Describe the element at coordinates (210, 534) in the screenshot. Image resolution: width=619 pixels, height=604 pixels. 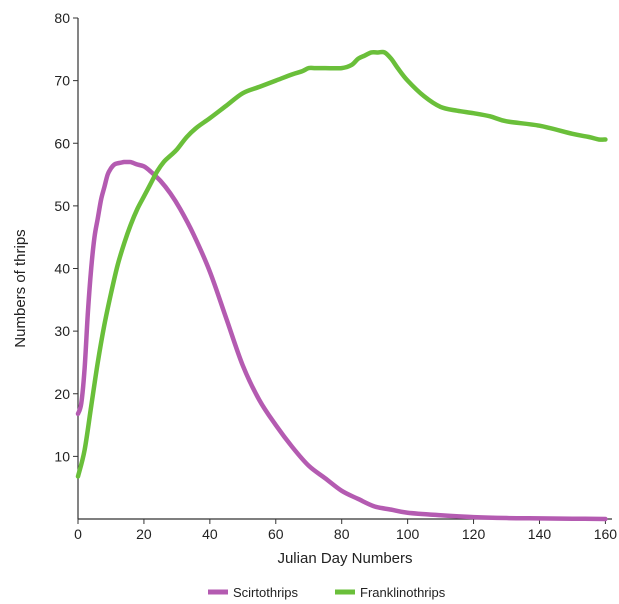
I see `x-tick-label: 40` at that location.